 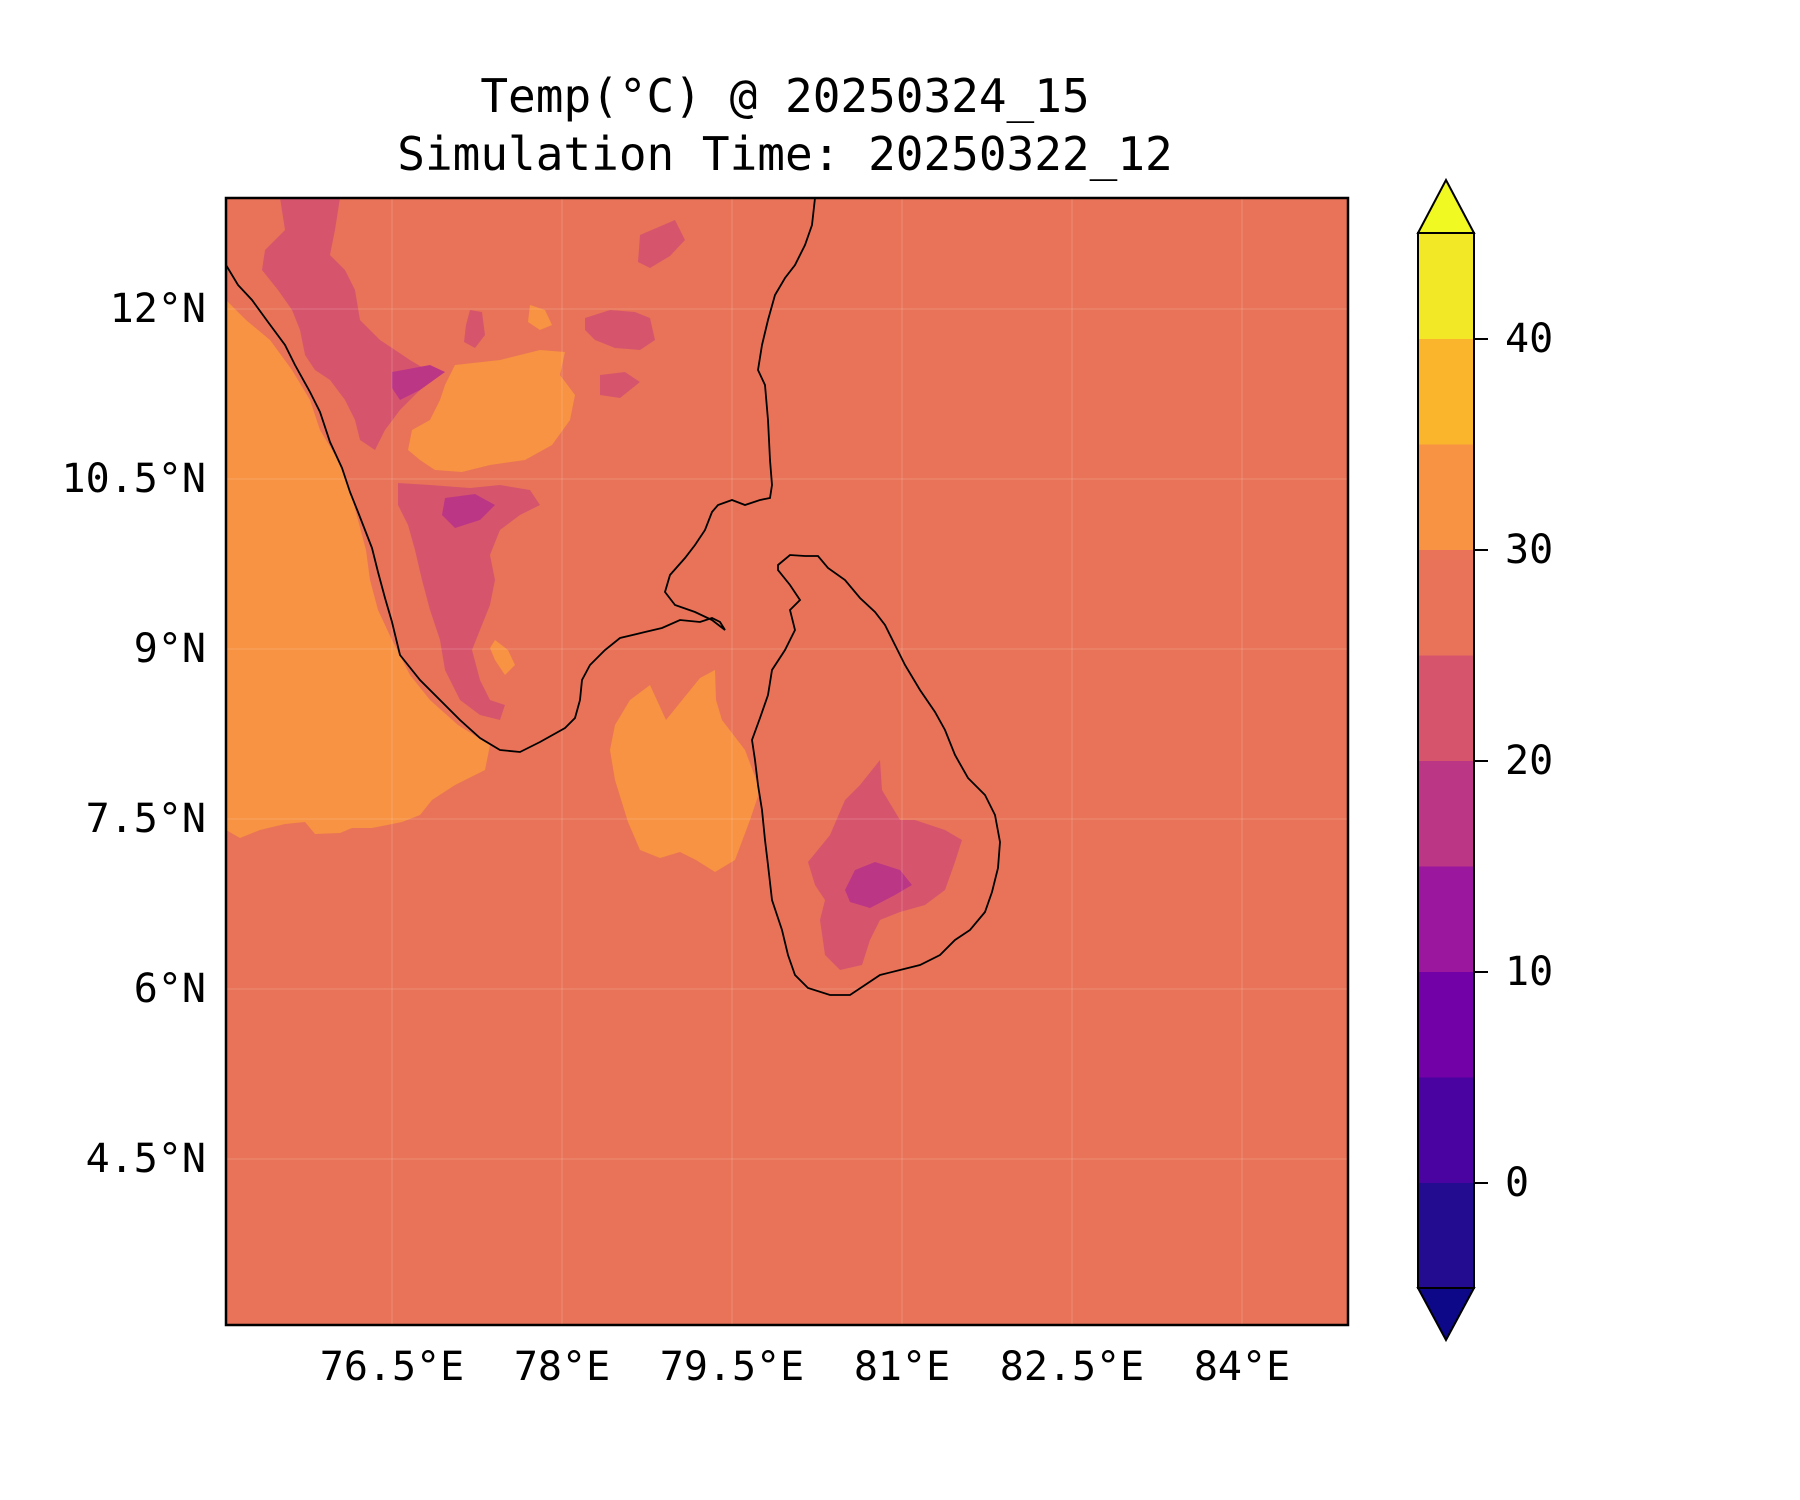 I want to click on contour-cool-patch-d, so click(x=620, y=385).